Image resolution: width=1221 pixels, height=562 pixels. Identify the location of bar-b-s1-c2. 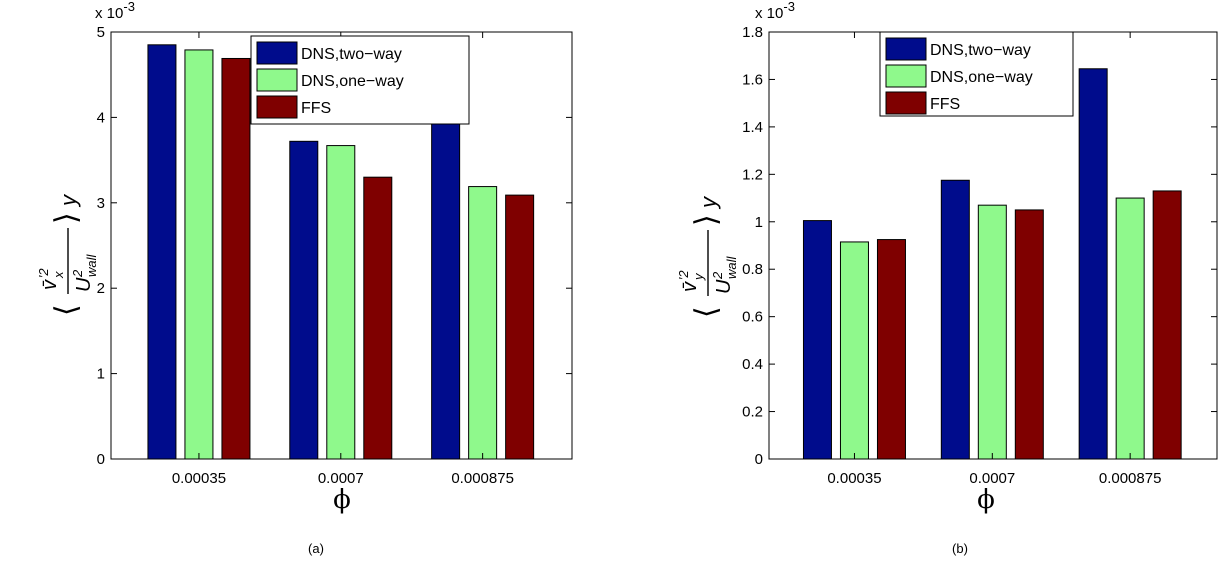
(1130, 328).